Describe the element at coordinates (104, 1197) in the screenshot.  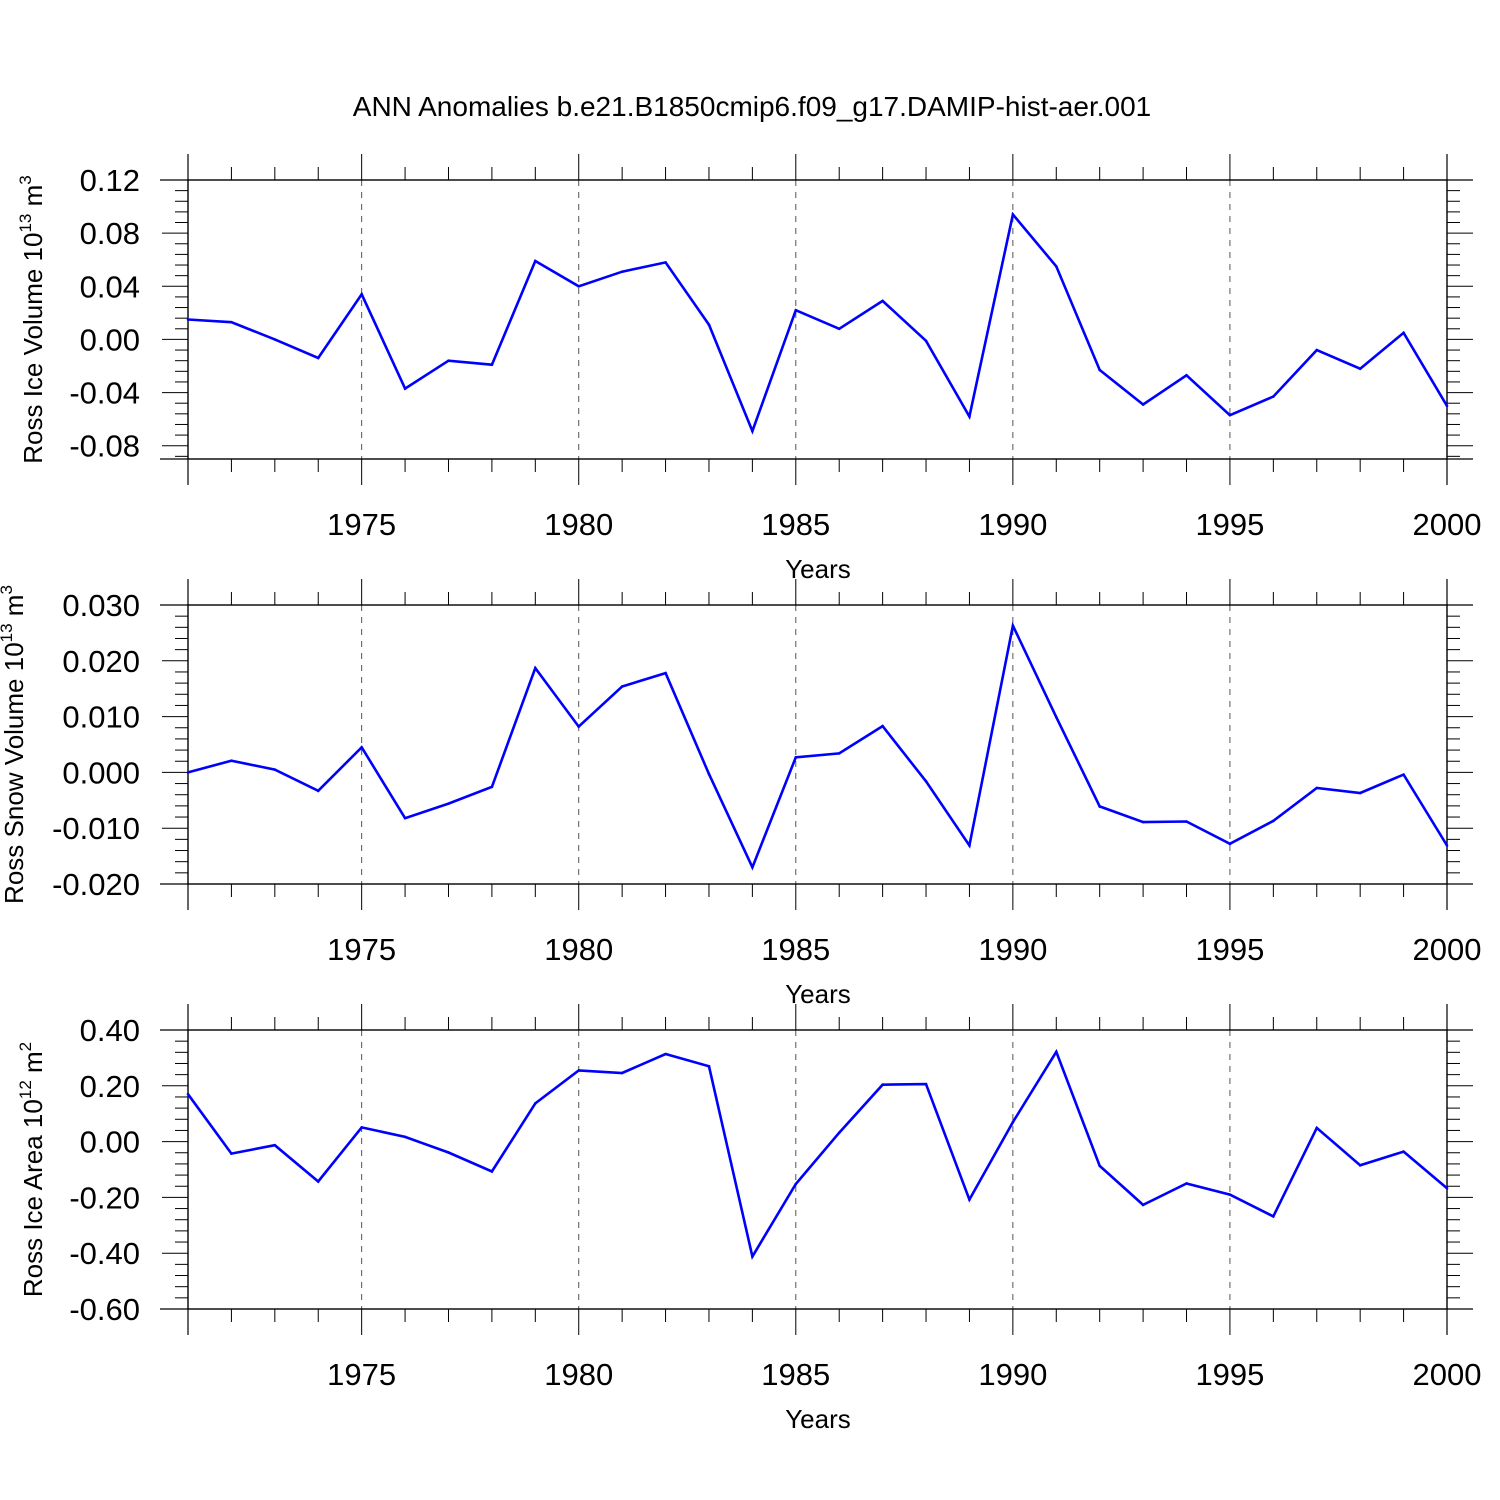
I see `y-tick-label: -0.20` at that location.